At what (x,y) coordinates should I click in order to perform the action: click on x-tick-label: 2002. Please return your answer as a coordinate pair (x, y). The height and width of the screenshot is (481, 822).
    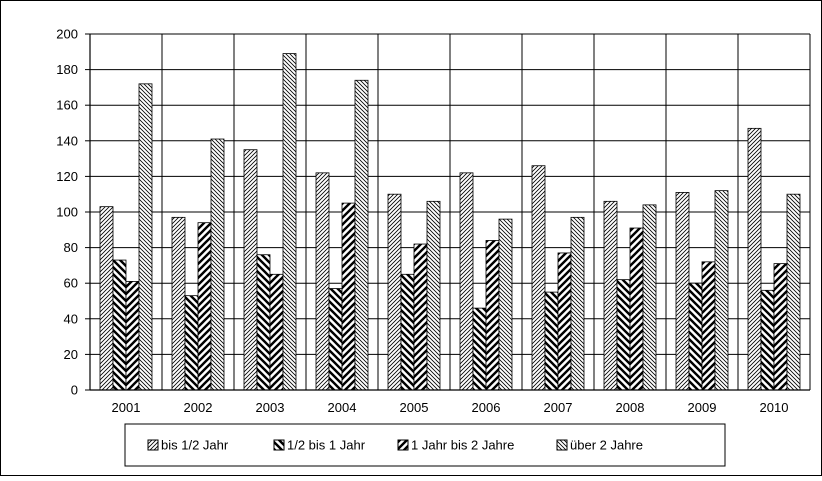
    Looking at the image, I should click on (198, 407).